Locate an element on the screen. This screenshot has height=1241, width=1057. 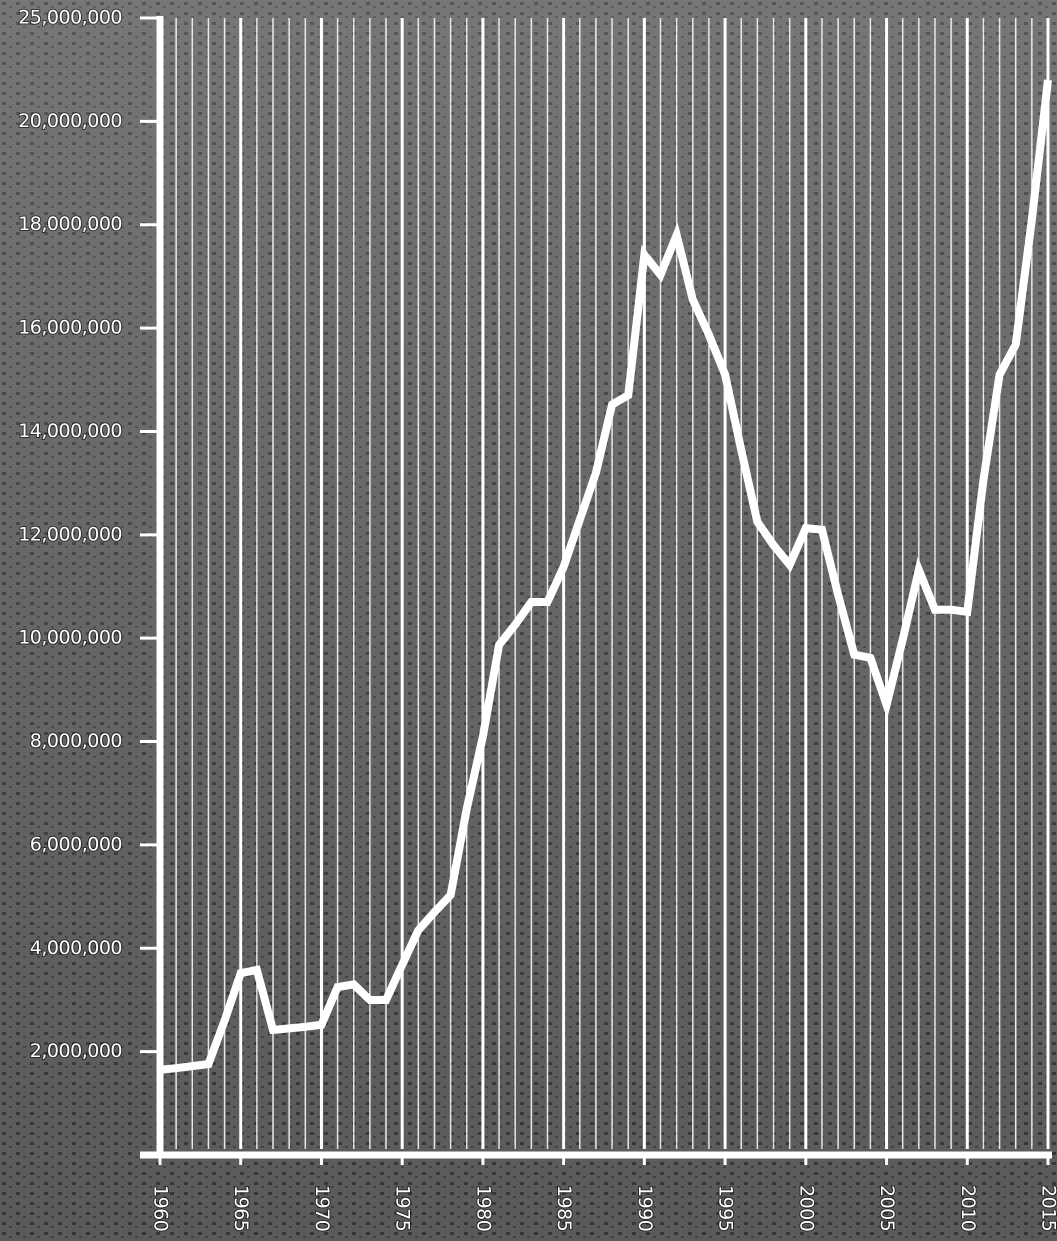
y-tick-label: 16,000,000 is located at coordinates (70, 328).